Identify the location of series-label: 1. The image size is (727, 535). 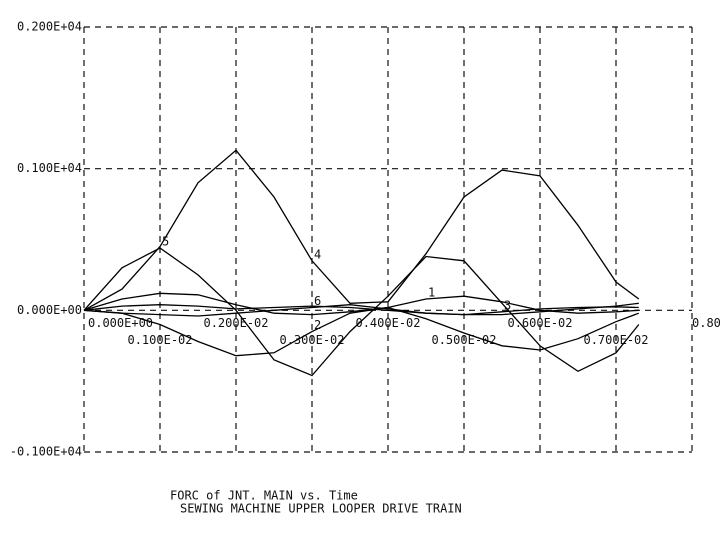
(431, 293).